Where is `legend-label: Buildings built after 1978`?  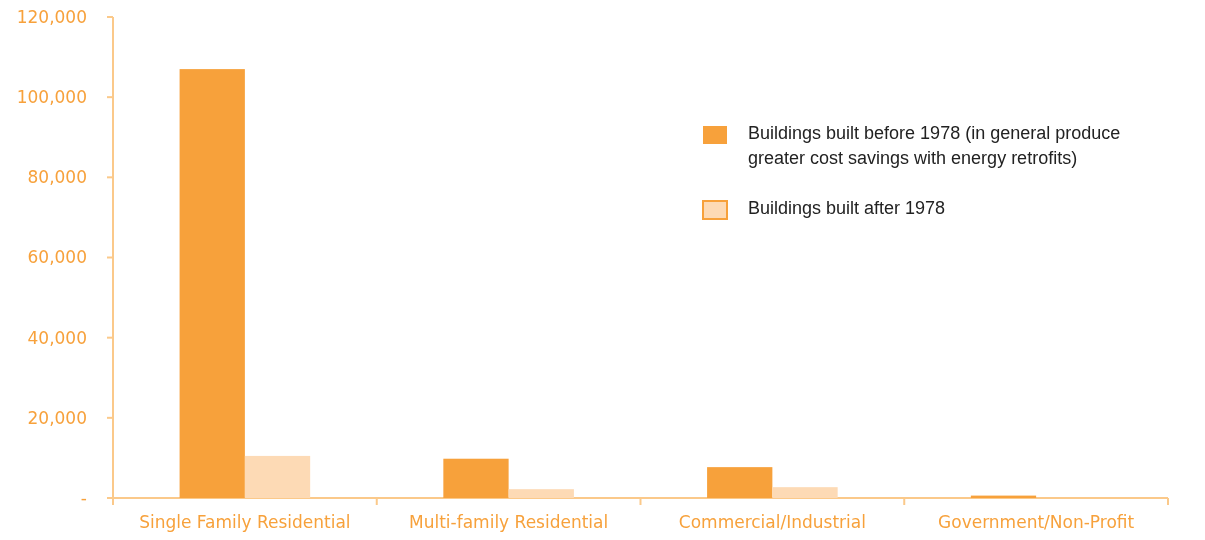 legend-label: Buildings built after 1978 is located at coordinates (847, 208).